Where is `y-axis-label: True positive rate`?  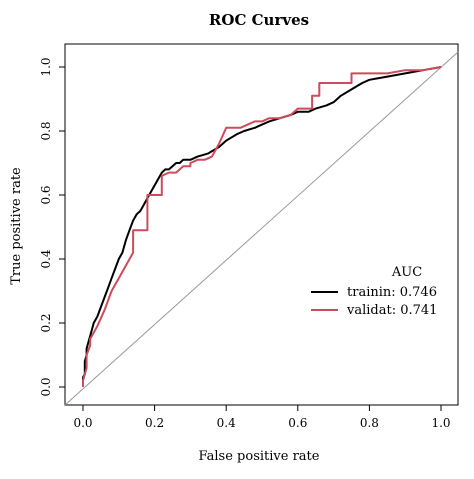
y-axis-label: True positive rate is located at coordinates (16, 226).